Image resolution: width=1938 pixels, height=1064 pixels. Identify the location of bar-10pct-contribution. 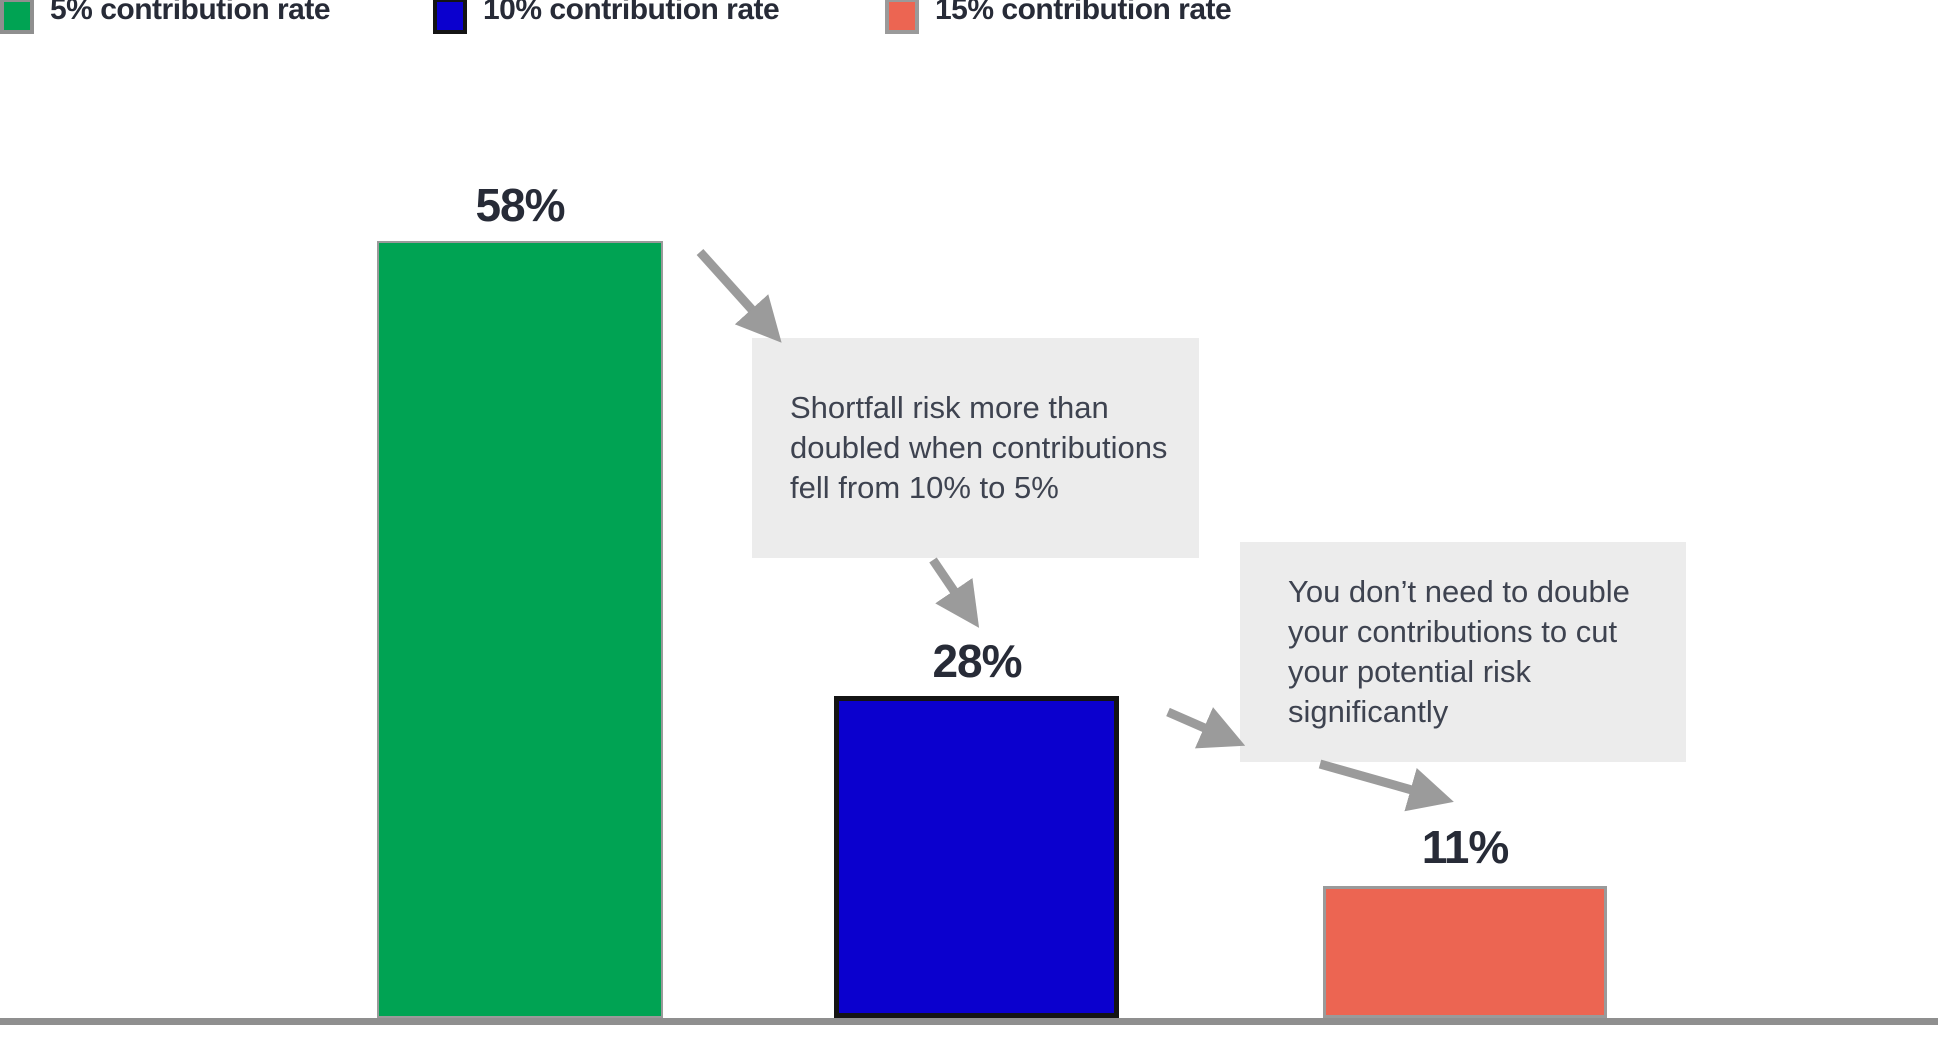
(976, 857).